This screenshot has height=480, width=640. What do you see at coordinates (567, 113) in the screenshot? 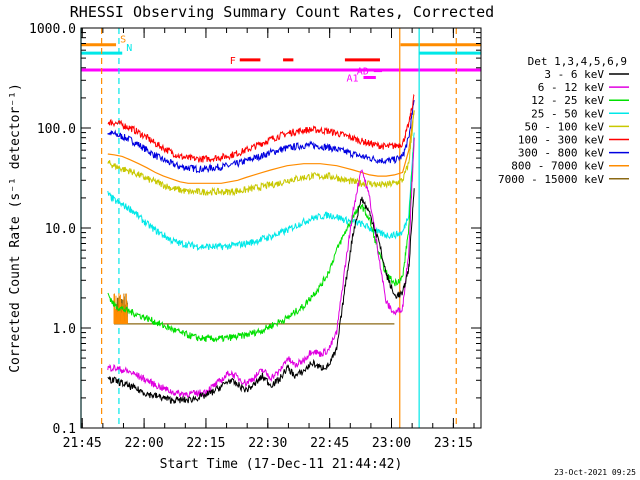
I see `legend-label-25-50-kev: 25 - 50 keV` at bounding box center [567, 113].